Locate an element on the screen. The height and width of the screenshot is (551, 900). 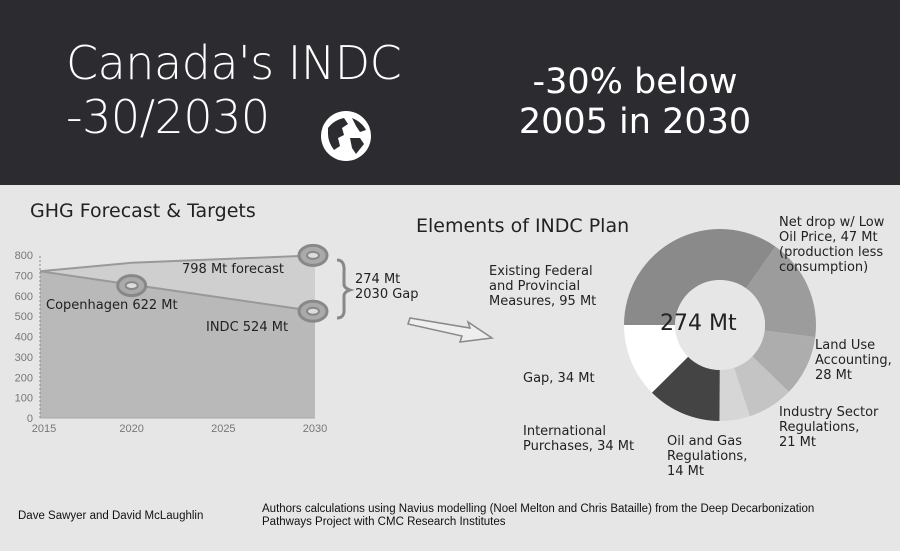
y-tick-label: 800 is located at coordinates (24, 256).